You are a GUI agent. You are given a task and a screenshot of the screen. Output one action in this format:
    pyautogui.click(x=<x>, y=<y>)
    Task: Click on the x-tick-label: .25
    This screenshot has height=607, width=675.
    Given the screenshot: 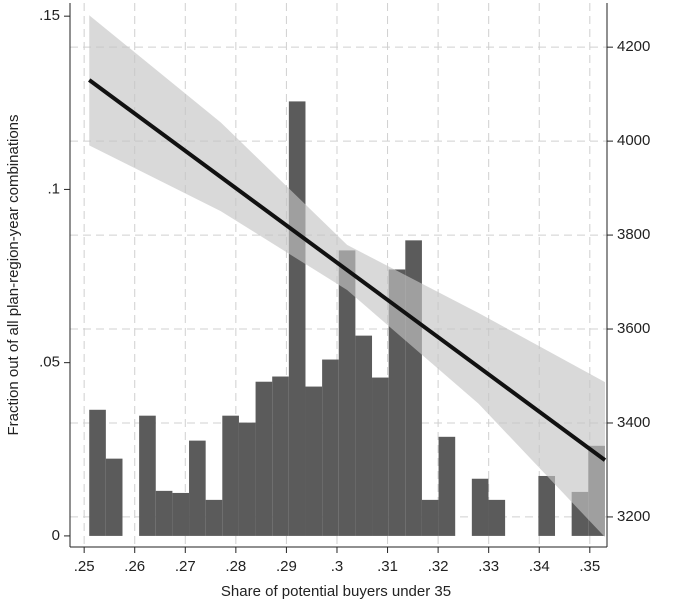 What is the action you would take?
    pyautogui.click(x=84, y=566)
    